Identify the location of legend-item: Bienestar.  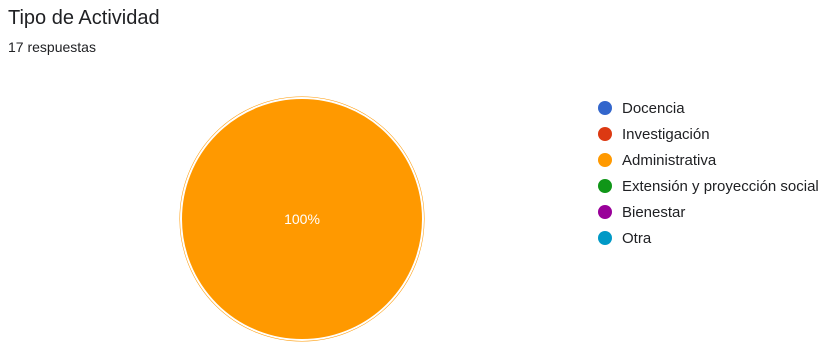
(708, 212).